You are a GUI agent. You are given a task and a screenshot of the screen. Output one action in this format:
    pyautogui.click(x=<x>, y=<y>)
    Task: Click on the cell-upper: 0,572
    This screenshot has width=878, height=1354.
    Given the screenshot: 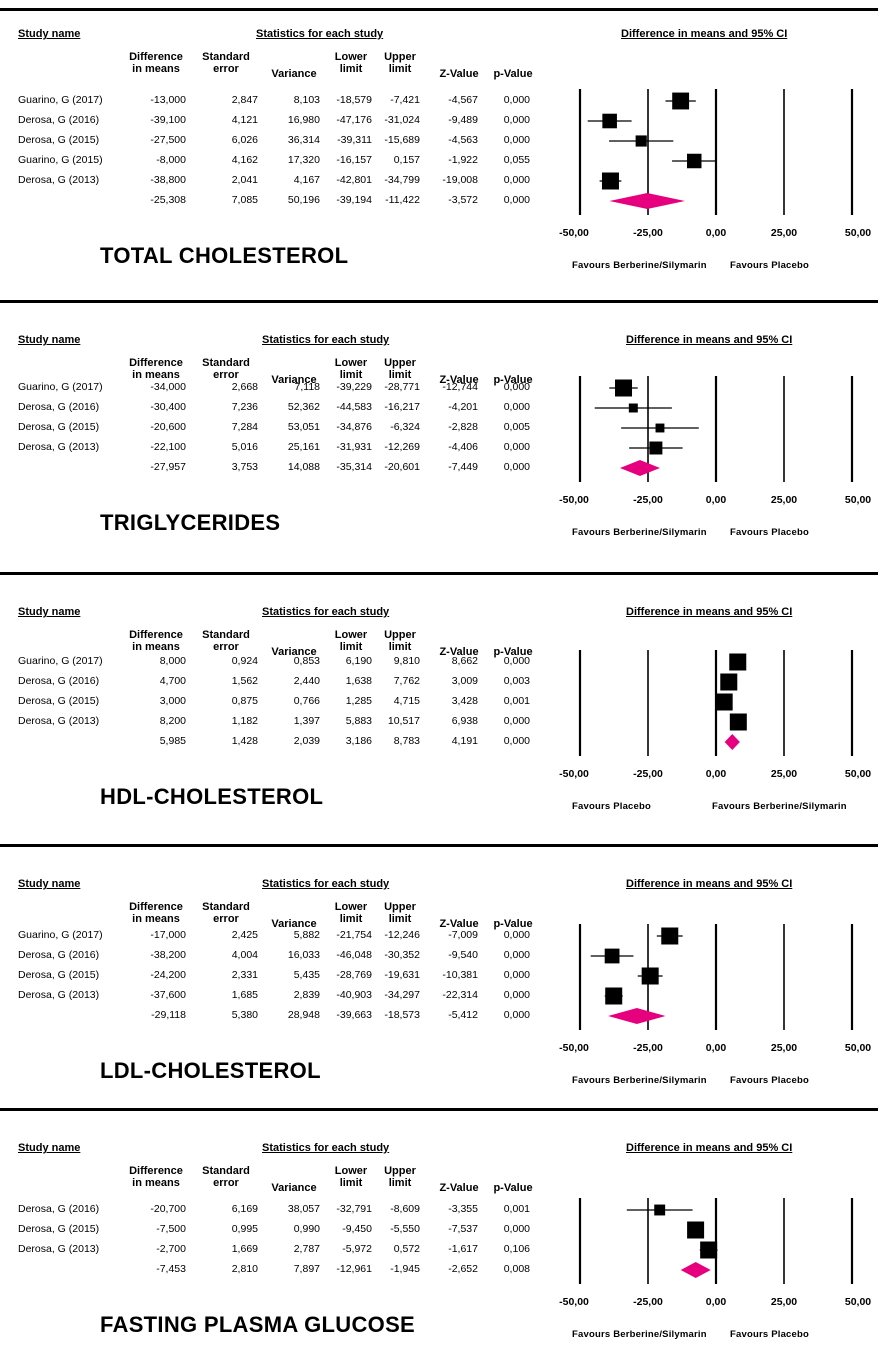 What is the action you would take?
    pyautogui.click(x=406, y=1249)
    